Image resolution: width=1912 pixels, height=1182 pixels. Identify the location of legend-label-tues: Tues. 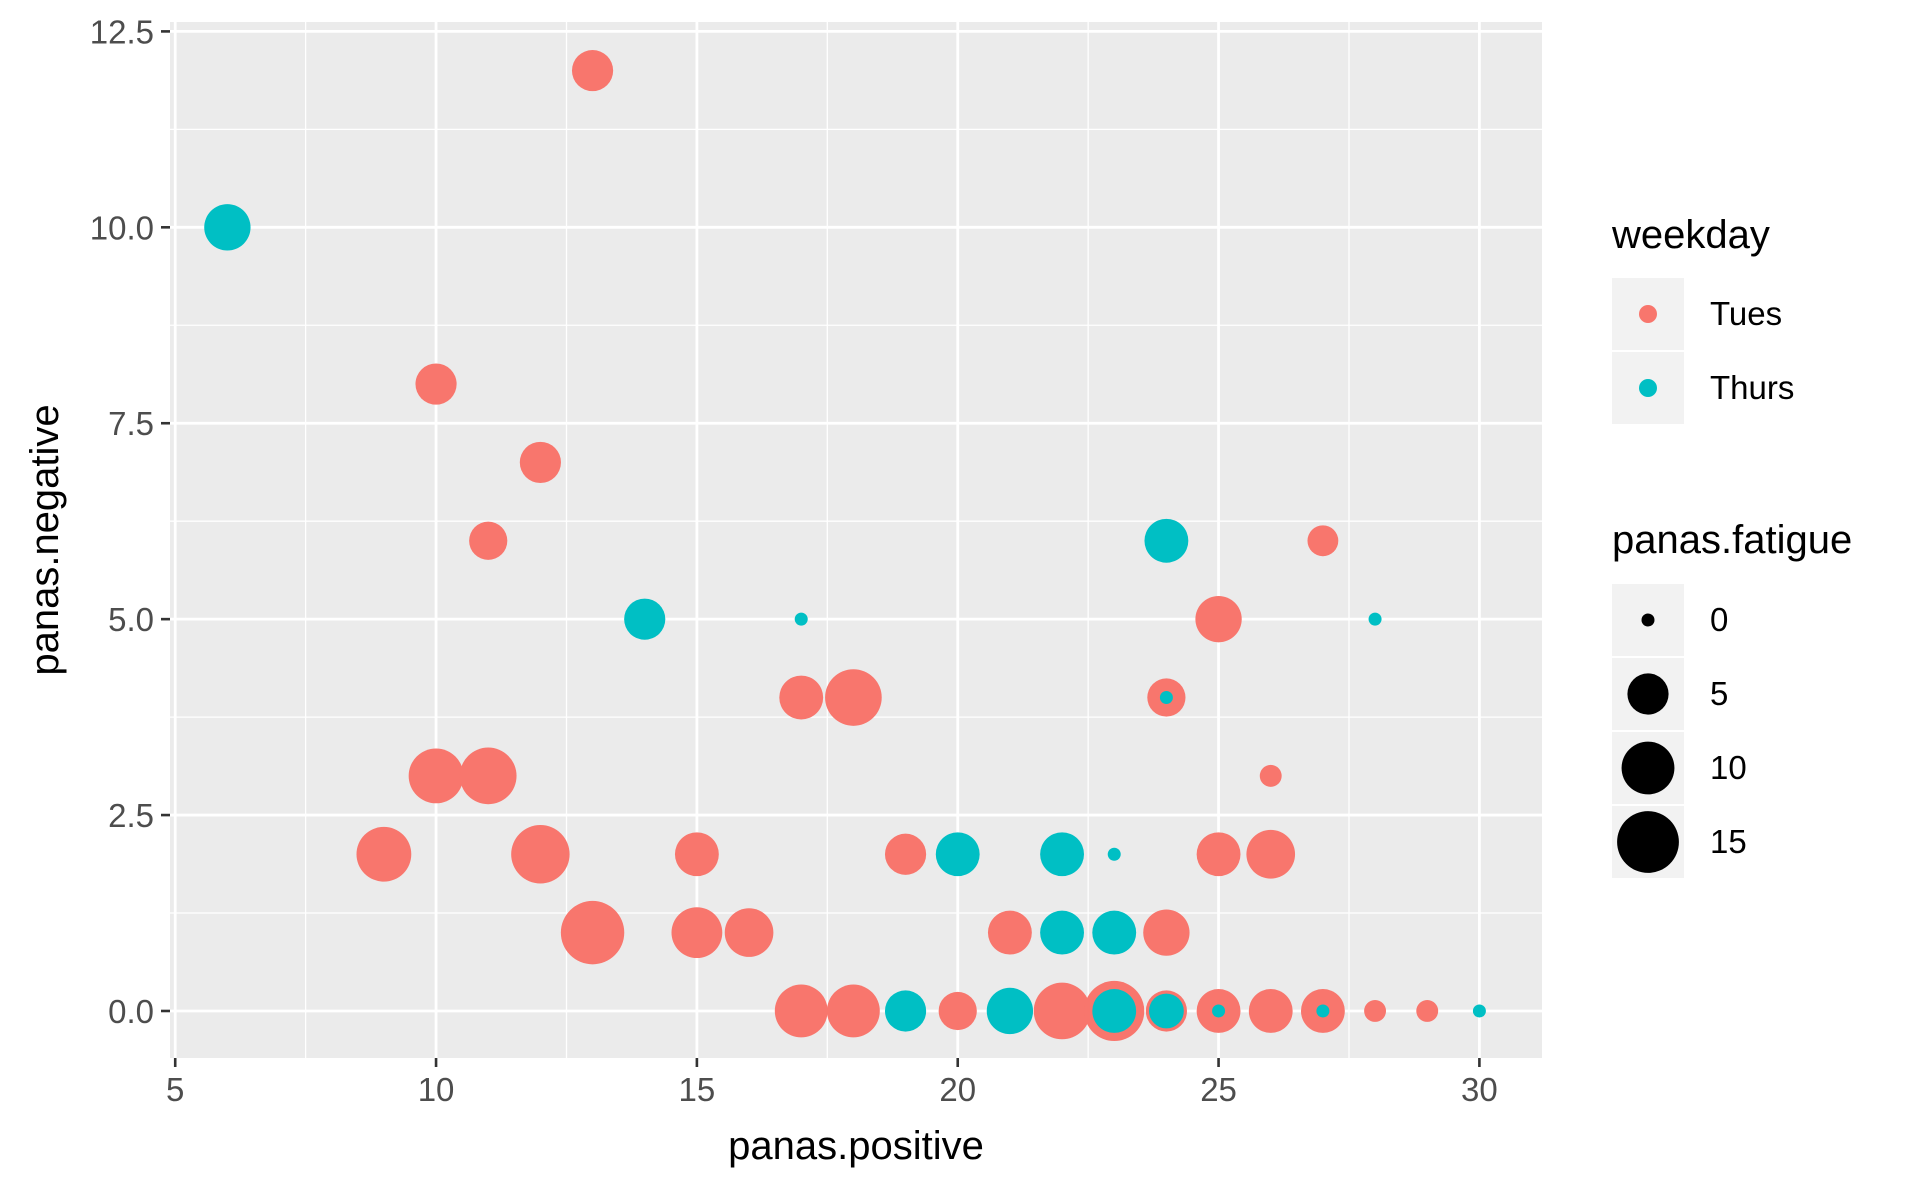
(1746, 313).